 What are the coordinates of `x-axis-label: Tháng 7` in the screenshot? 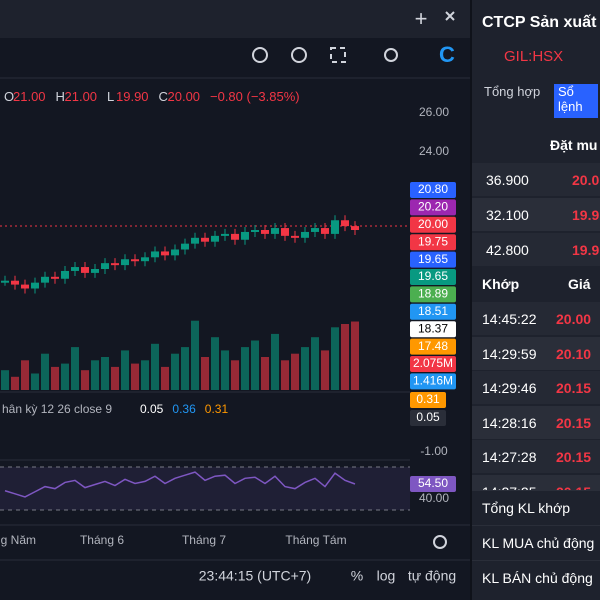 It's located at (204, 540).